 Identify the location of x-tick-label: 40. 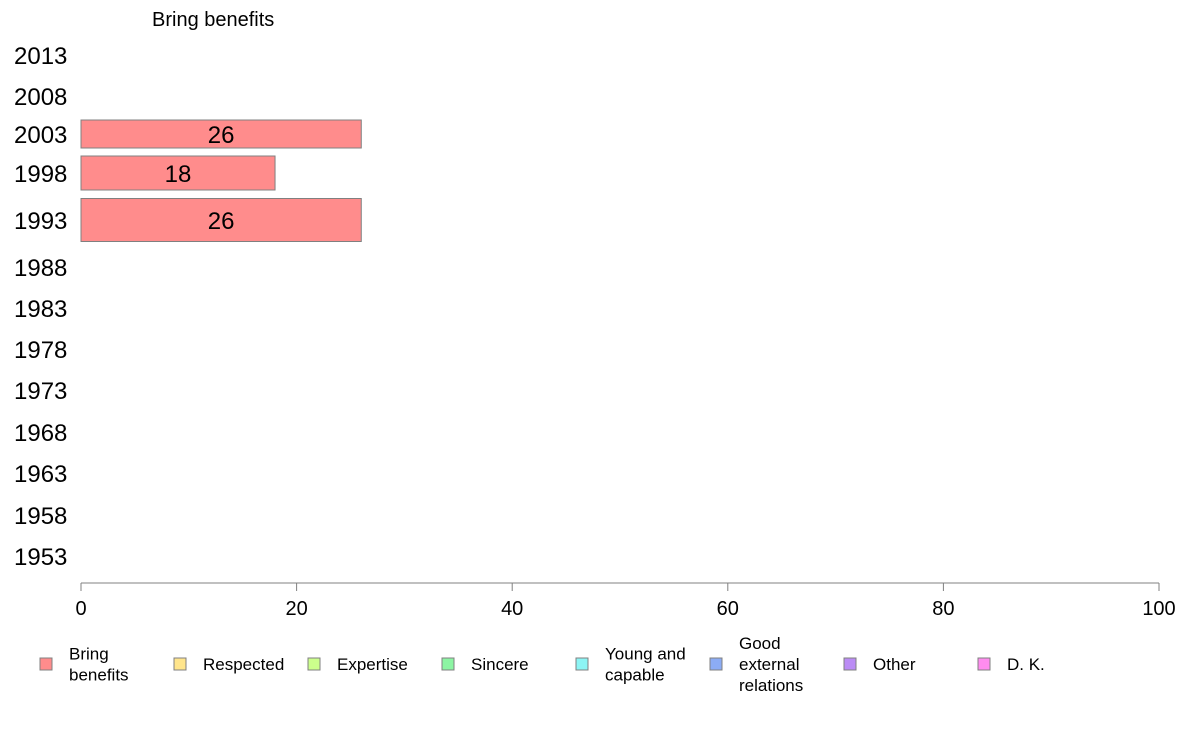
(512, 609).